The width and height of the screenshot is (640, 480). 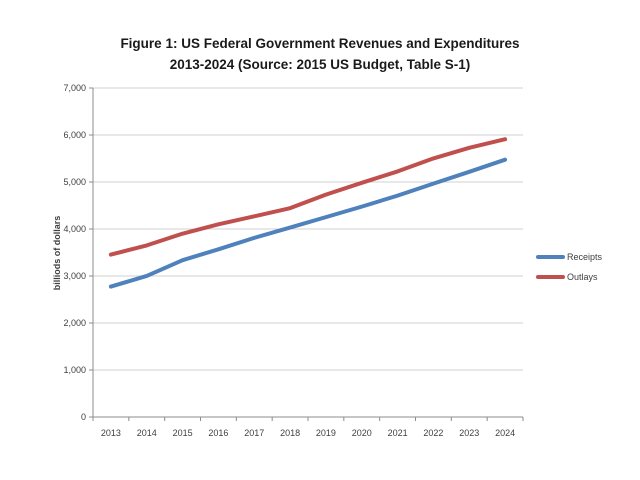 I want to click on y-tick-label: 0, so click(x=83, y=417).